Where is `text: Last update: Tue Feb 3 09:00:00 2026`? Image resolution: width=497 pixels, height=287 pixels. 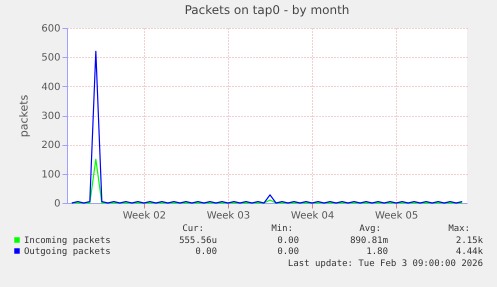
text: Last update: Tue Feb 3 09:00:00 2026 is located at coordinates (385, 264).